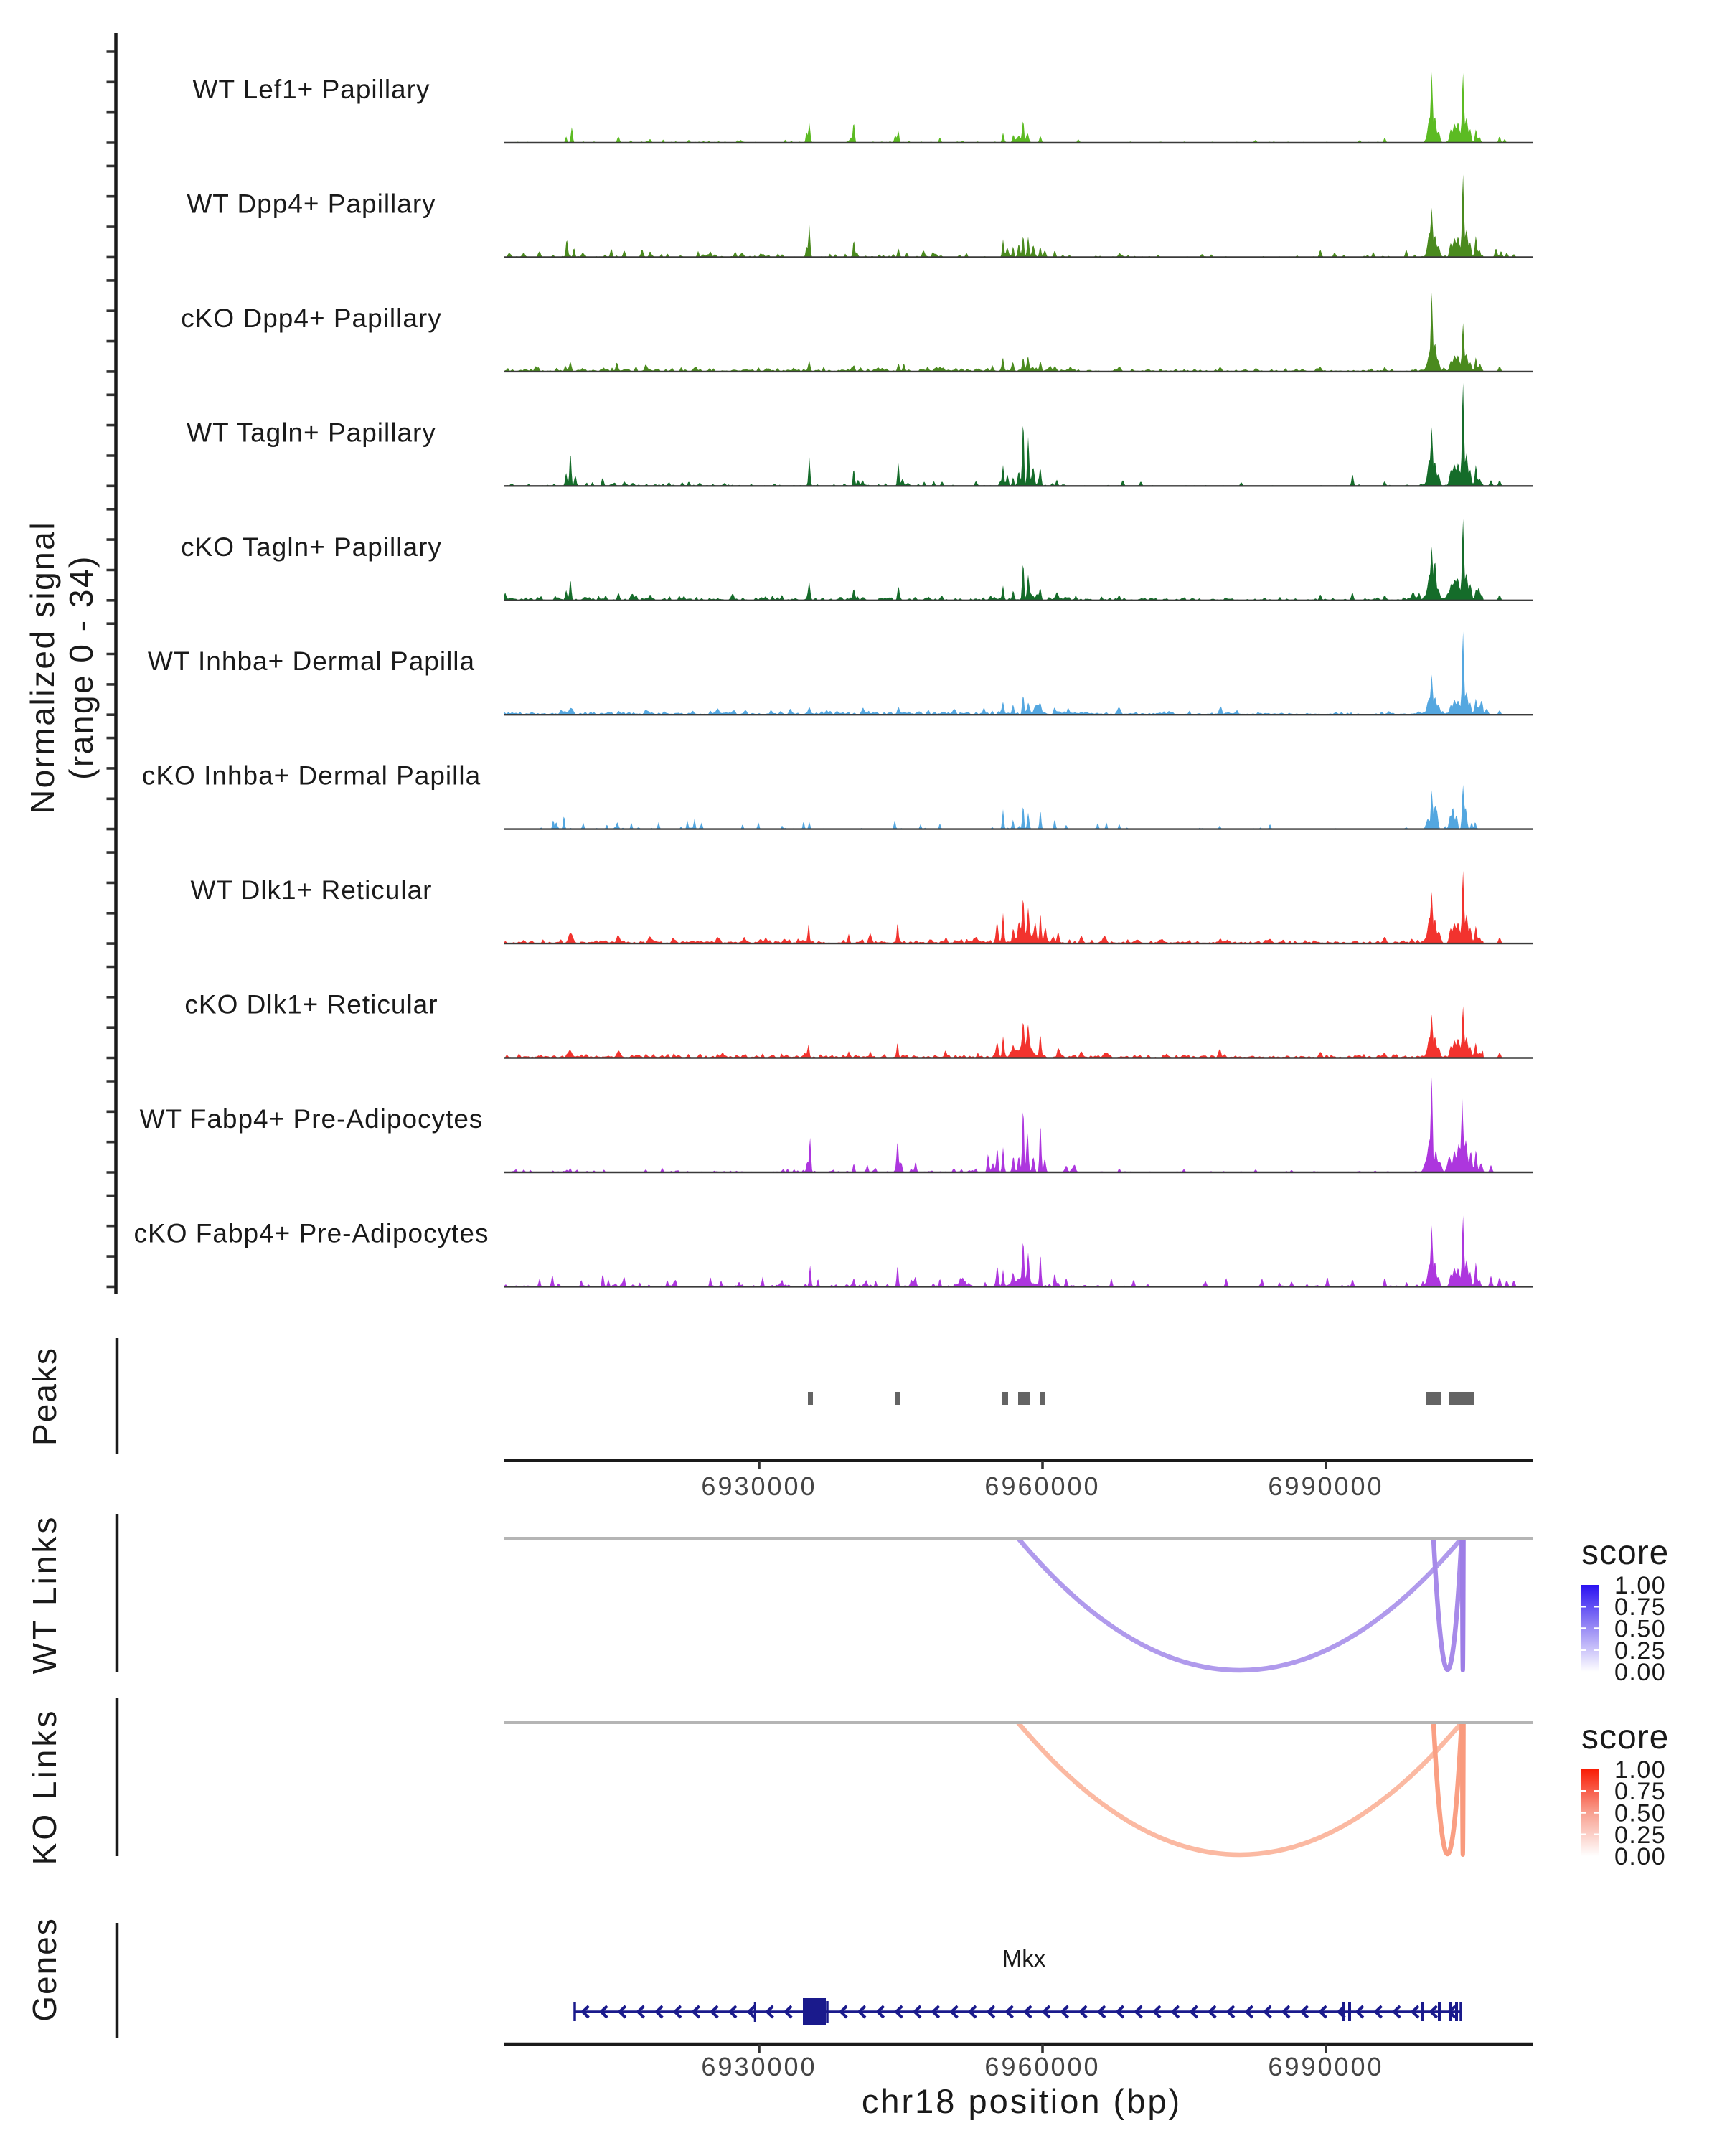  What do you see at coordinates (312, 1119) in the screenshot?
I see `svg-text: WT Fabp4+ Pre-Adipocytes` at bounding box center [312, 1119].